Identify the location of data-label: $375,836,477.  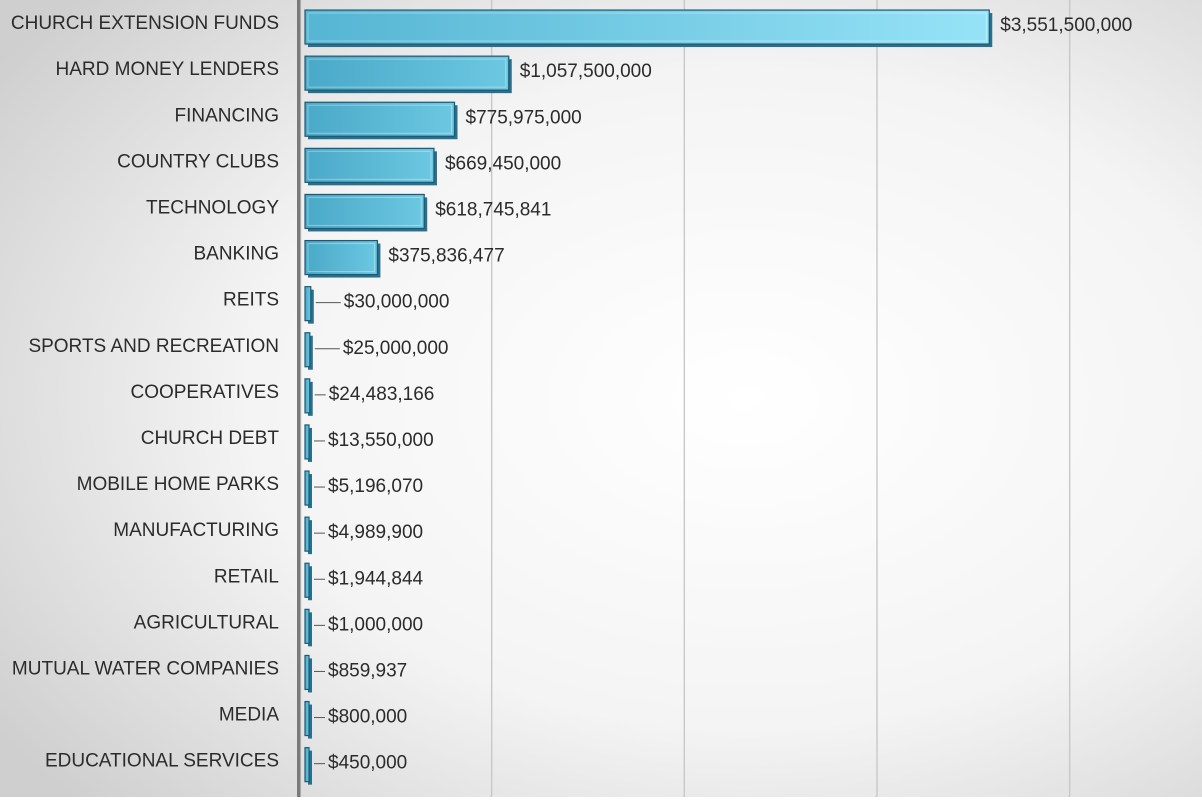
(446, 256).